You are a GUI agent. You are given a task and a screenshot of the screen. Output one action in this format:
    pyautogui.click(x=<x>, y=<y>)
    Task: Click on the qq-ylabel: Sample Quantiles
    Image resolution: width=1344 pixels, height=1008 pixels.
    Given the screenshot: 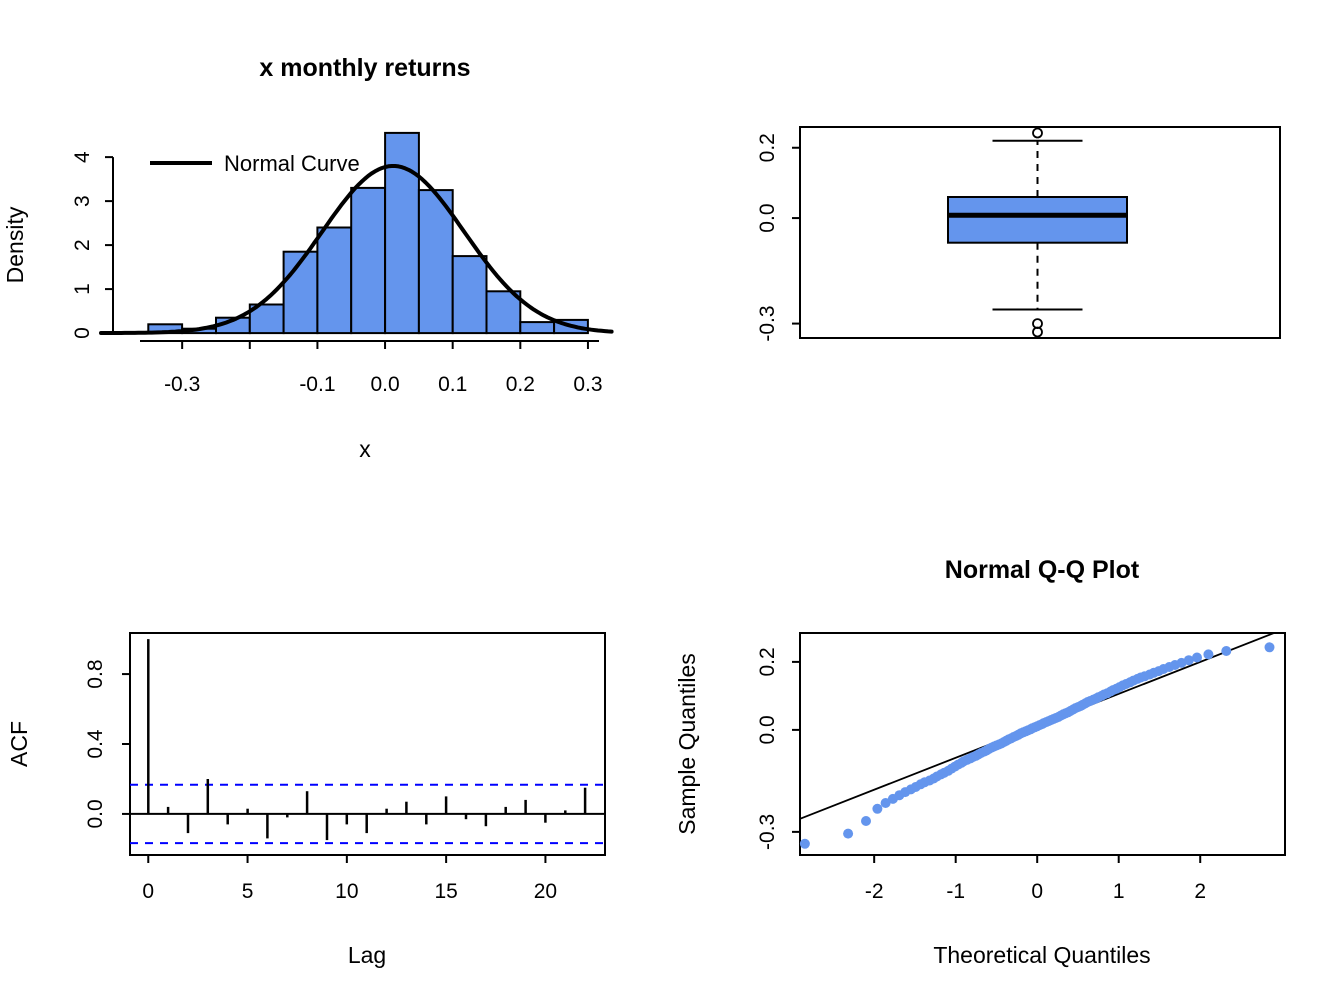 What is the action you would take?
    pyautogui.click(x=687, y=744)
    